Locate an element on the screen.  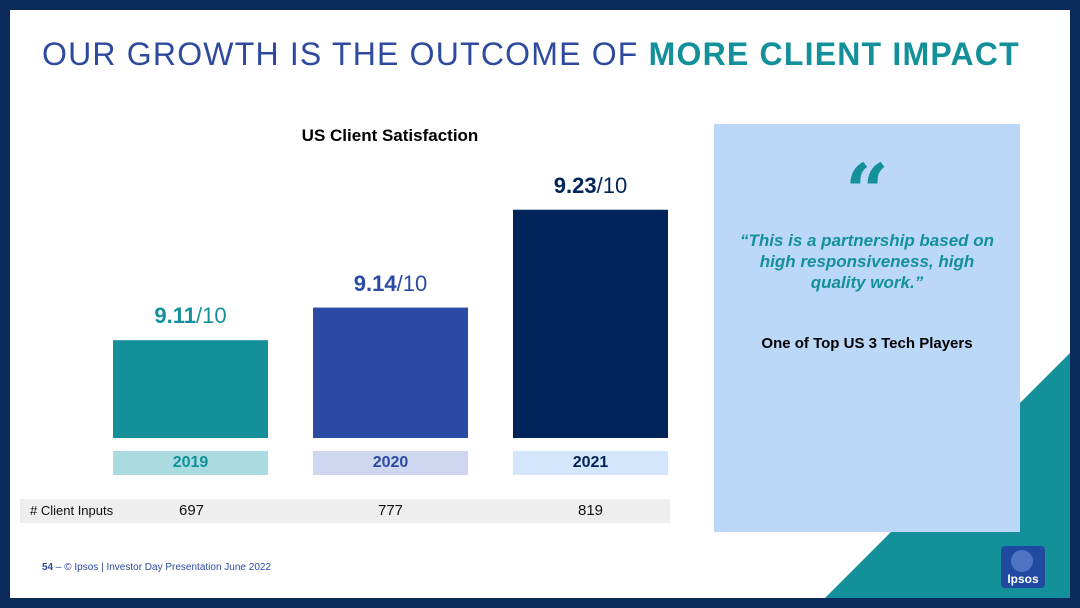
value-number: 9.14 is located at coordinates (375, 283).